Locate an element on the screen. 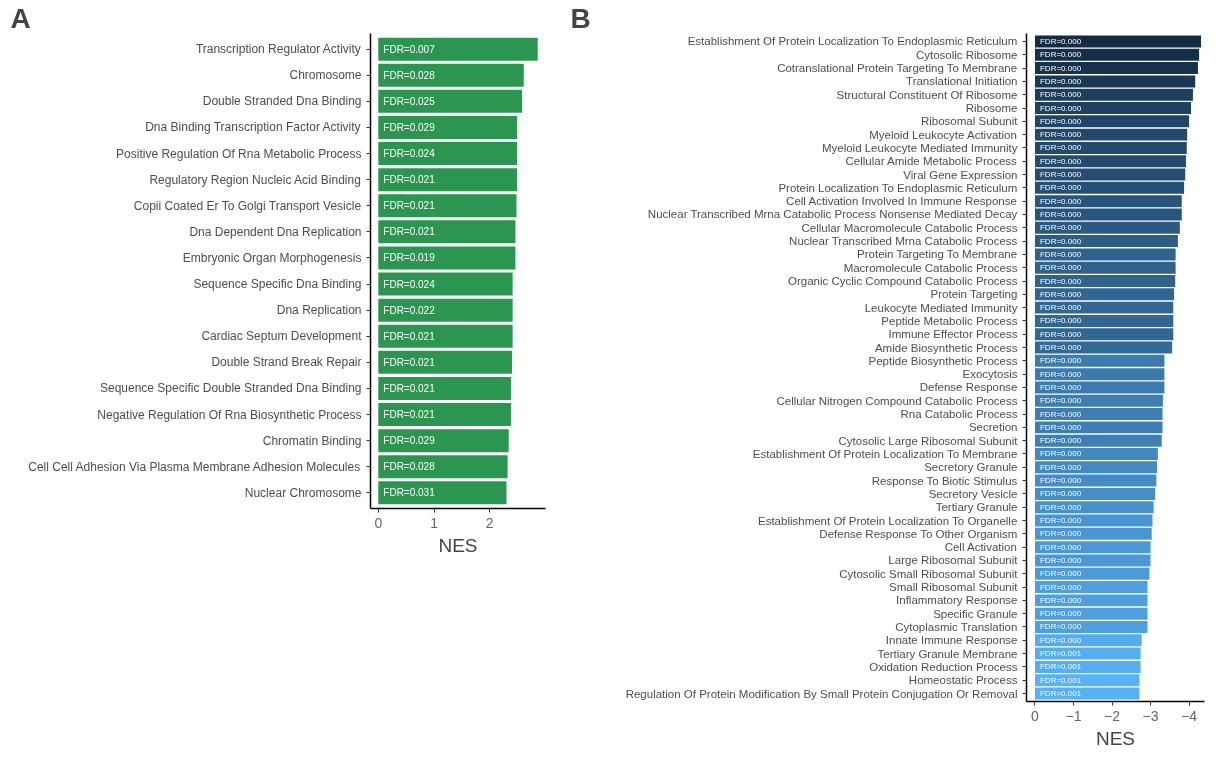  y-tick-label: Cell Activation is located at coordinates (980, 547).